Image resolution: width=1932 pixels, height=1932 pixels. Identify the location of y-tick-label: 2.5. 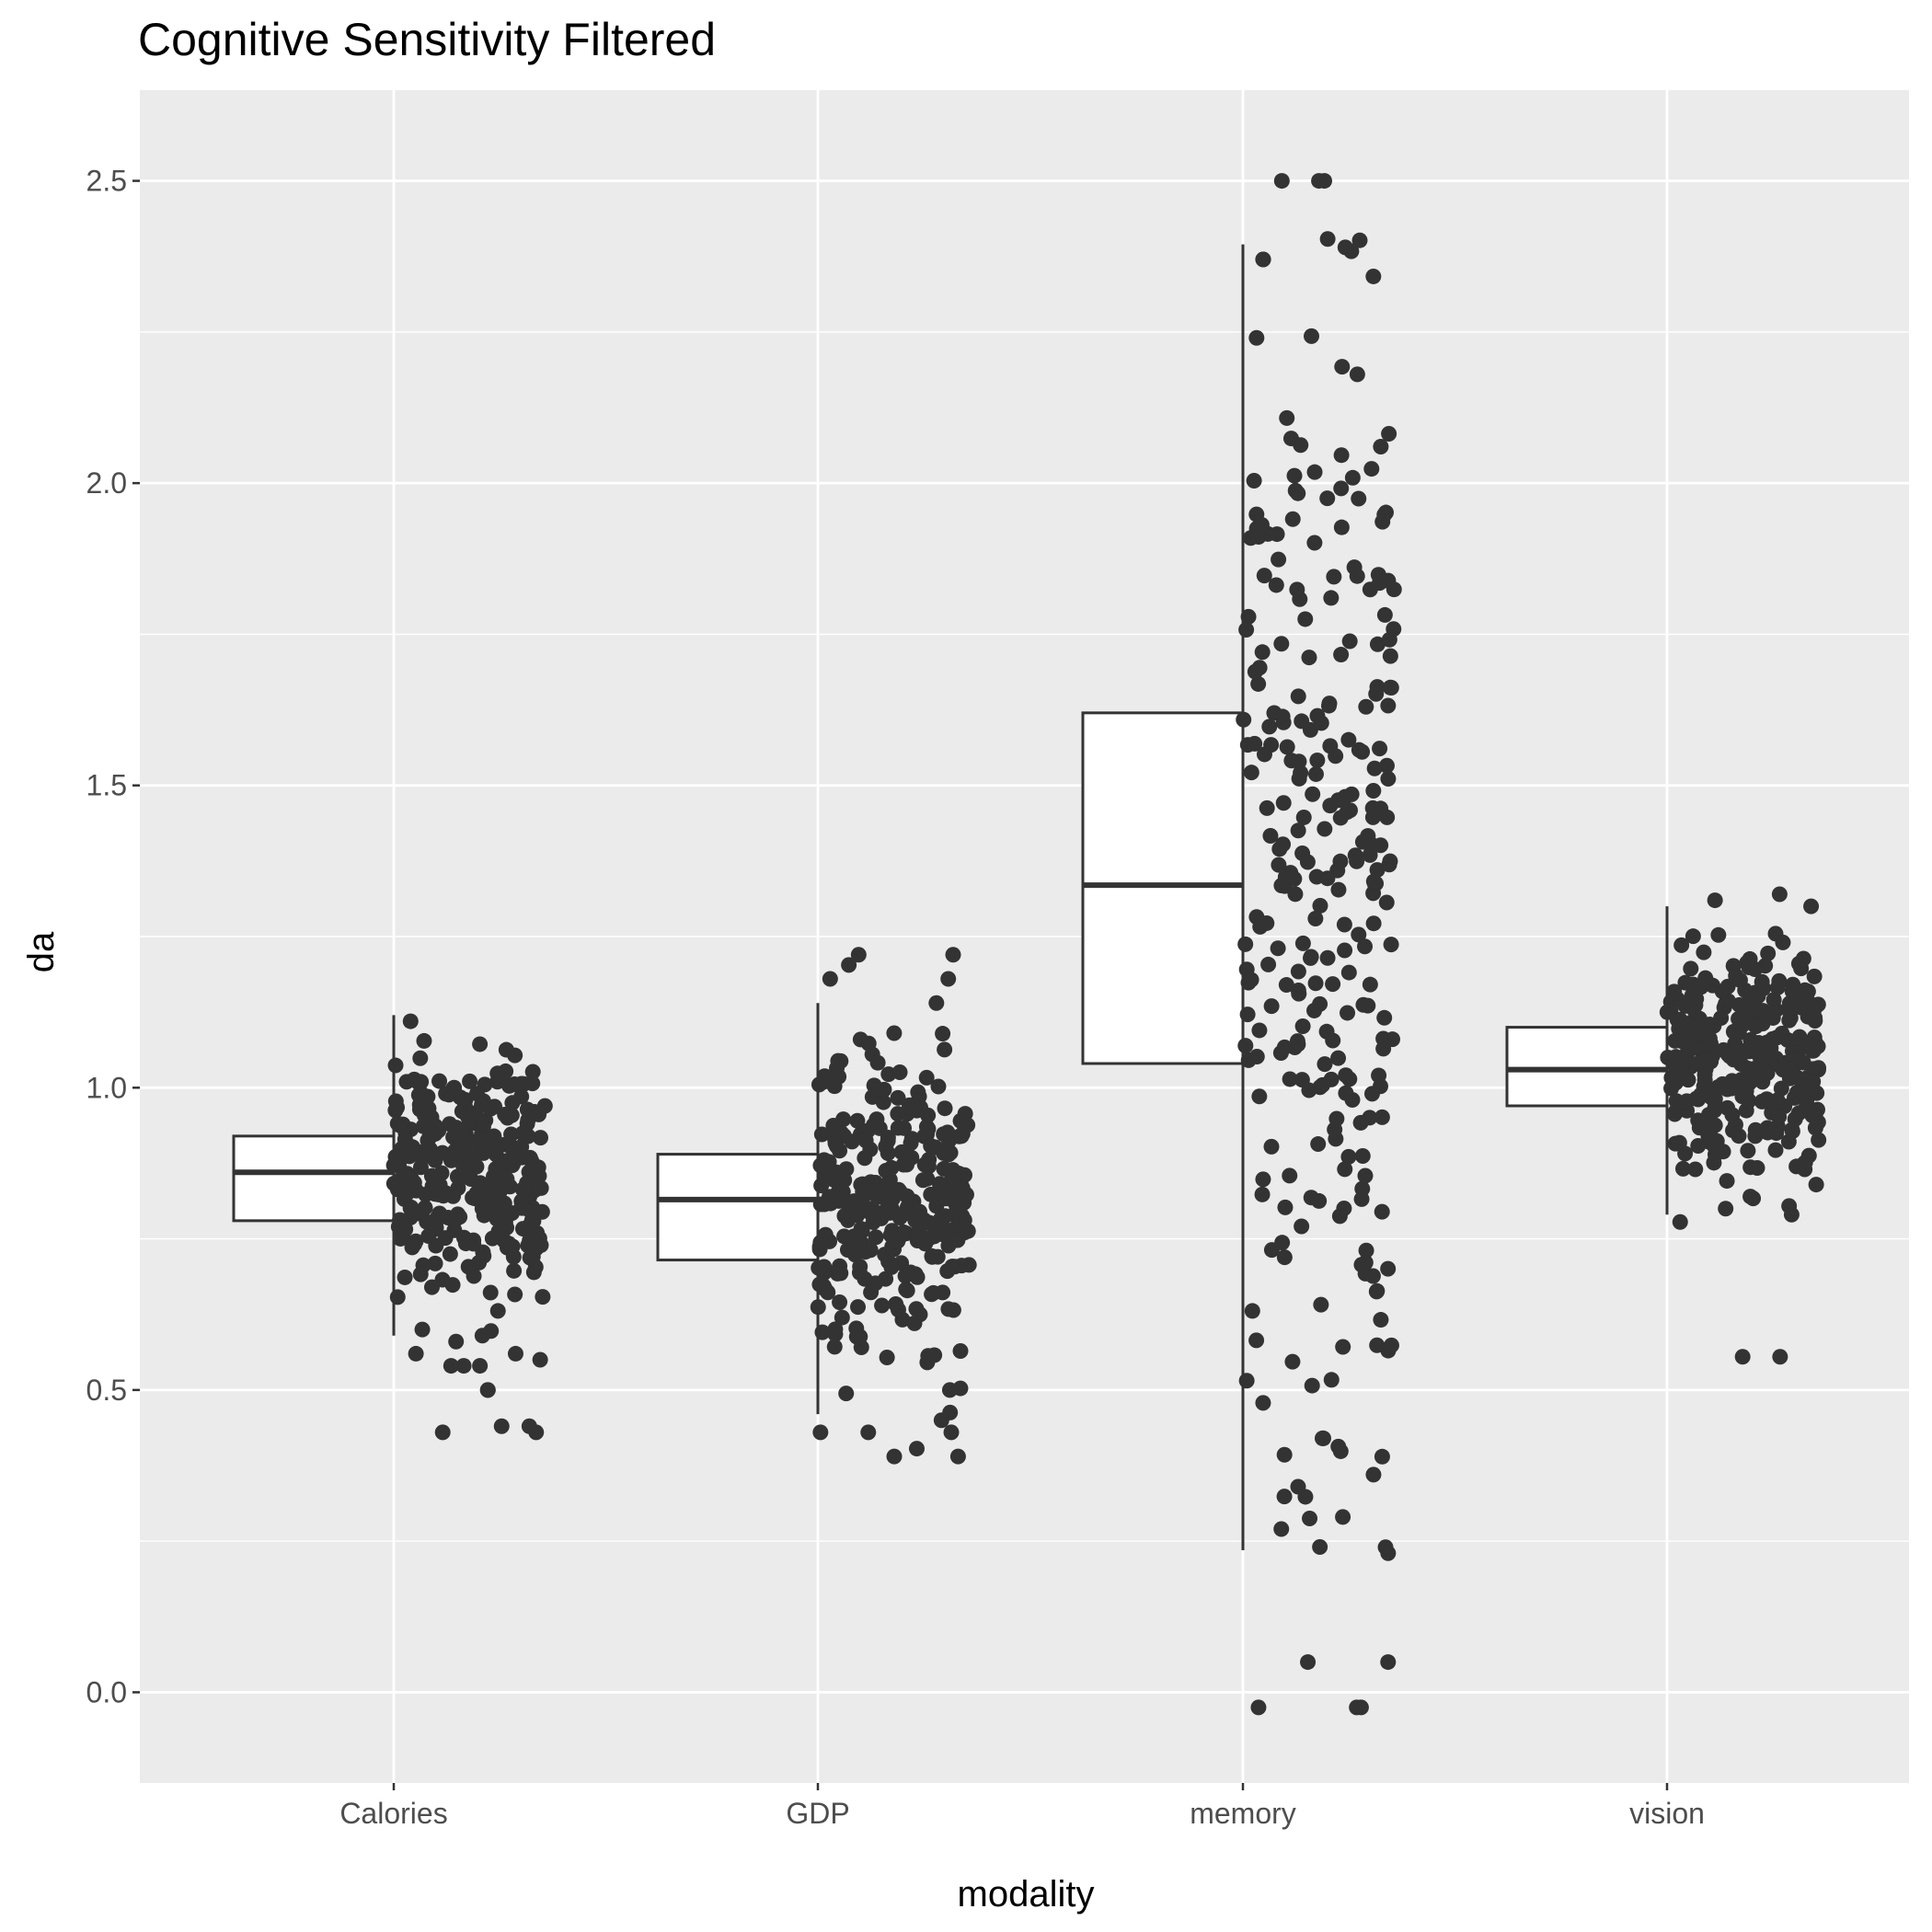
(106, 181).